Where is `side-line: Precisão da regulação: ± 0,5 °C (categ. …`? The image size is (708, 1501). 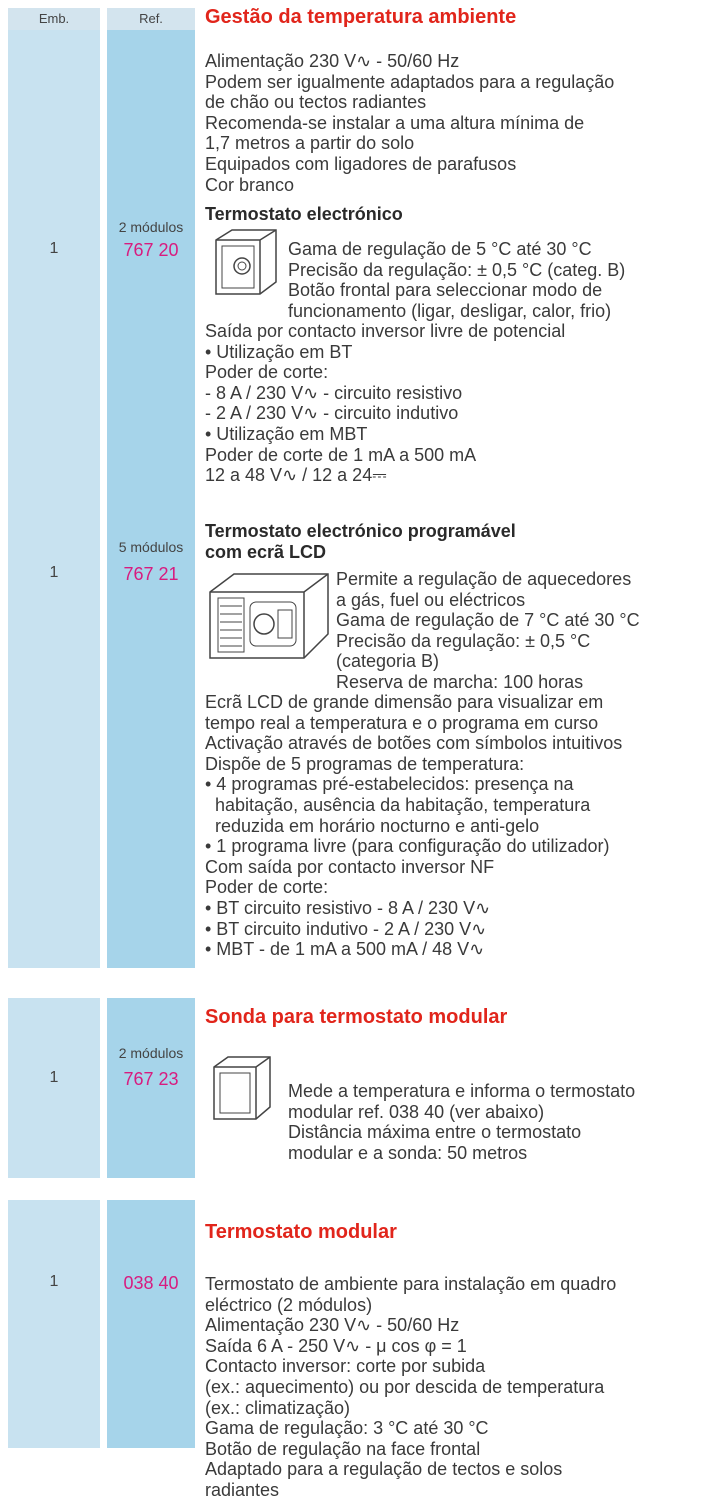
side-line: Precisão da regulação: ± 0,5 °C (categ. … is located at coordinates (457, 269).